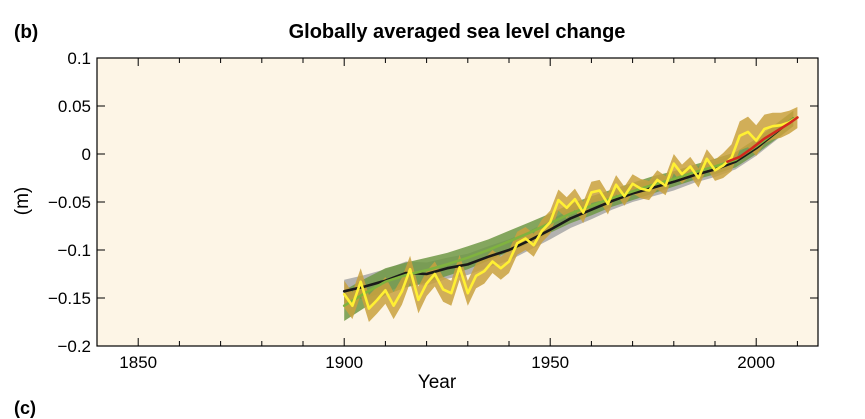  Describe the element at coordinates (550, 362) in the screenshot. I see `x-tick-label: 1950` at that location.